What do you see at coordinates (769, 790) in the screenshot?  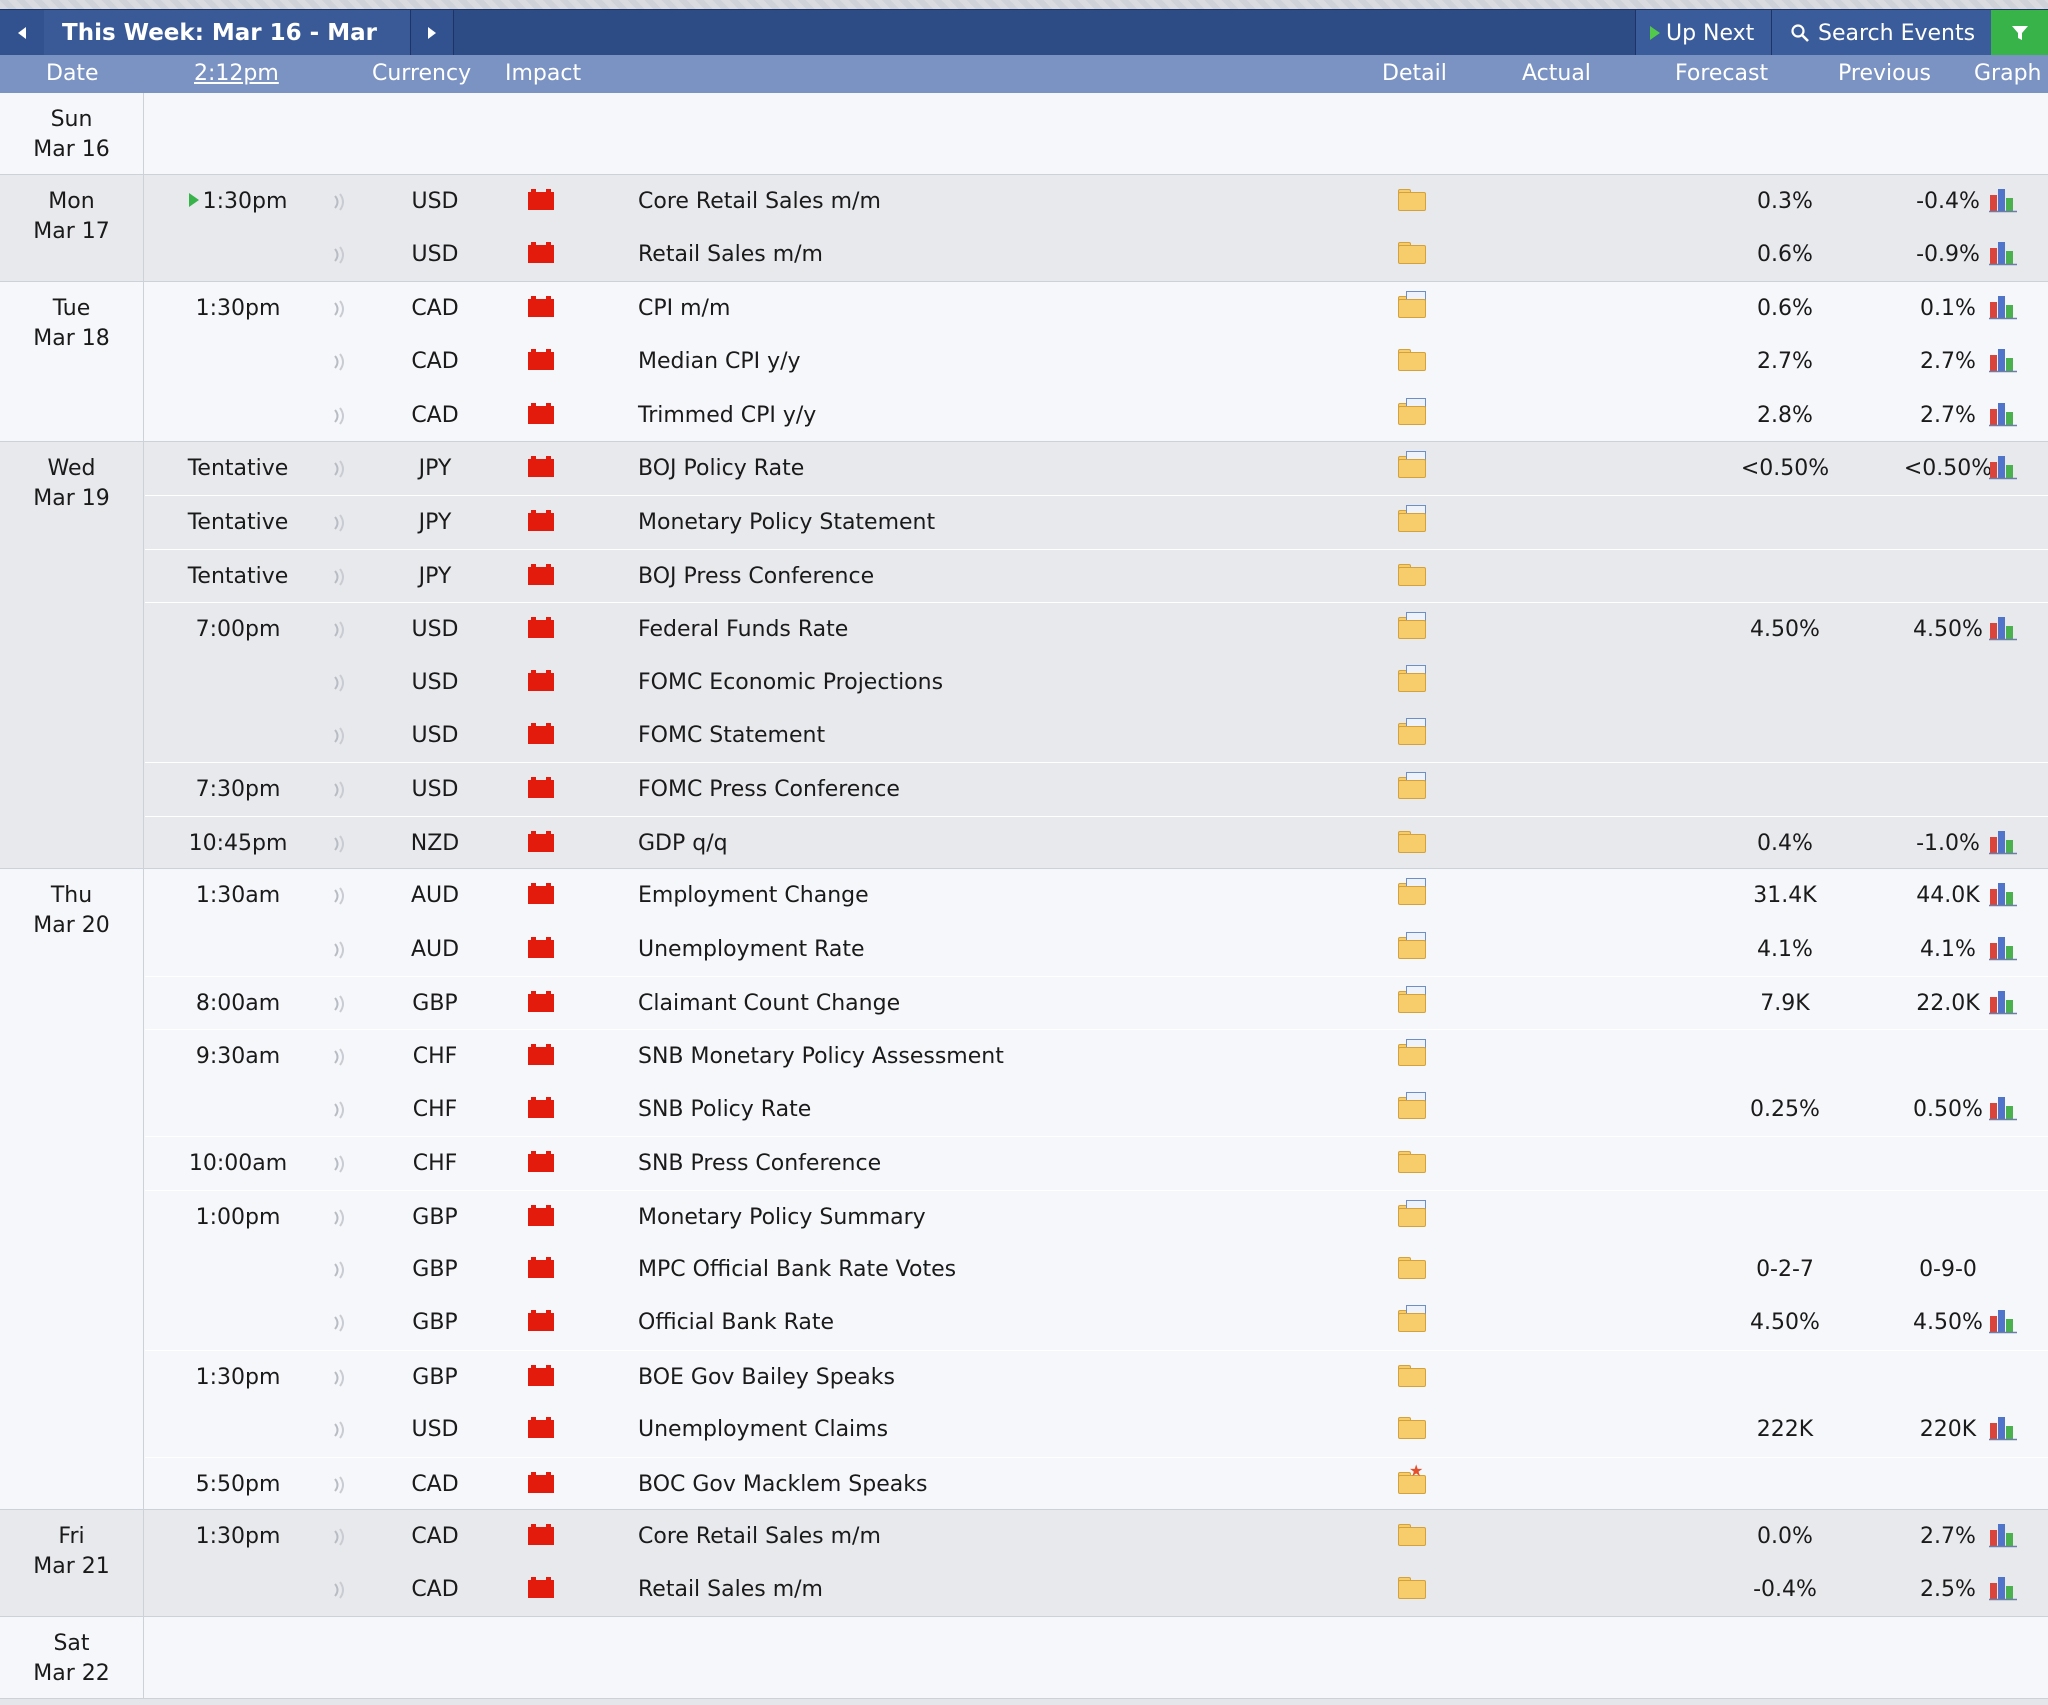 I see `event-title: FOMC Press Conference` at bounding box center [769, 790].